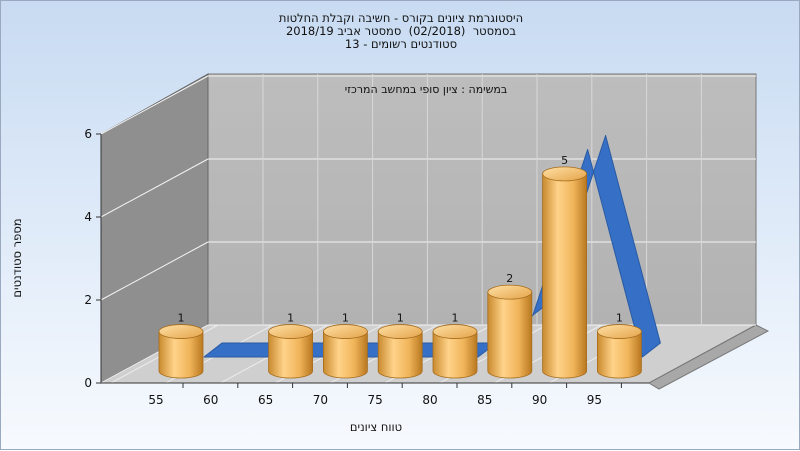 This screenshot has height=451, width=800. What do you see at coordinates (426, 89) in the screenshot?
I see `chart-subtitle: במשימה : ציון סופי במחשב המרכזי` at bounding box center [426, 89].